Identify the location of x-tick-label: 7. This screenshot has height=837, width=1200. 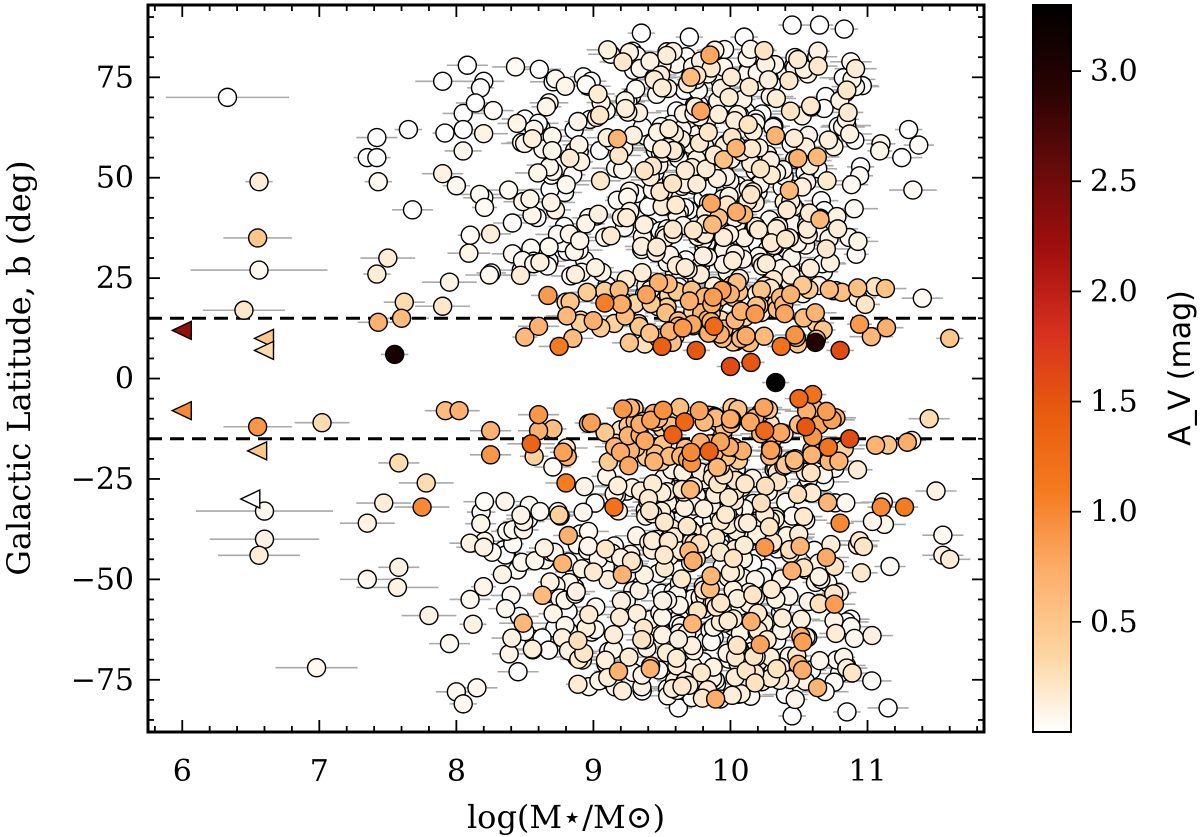
(319, 771).